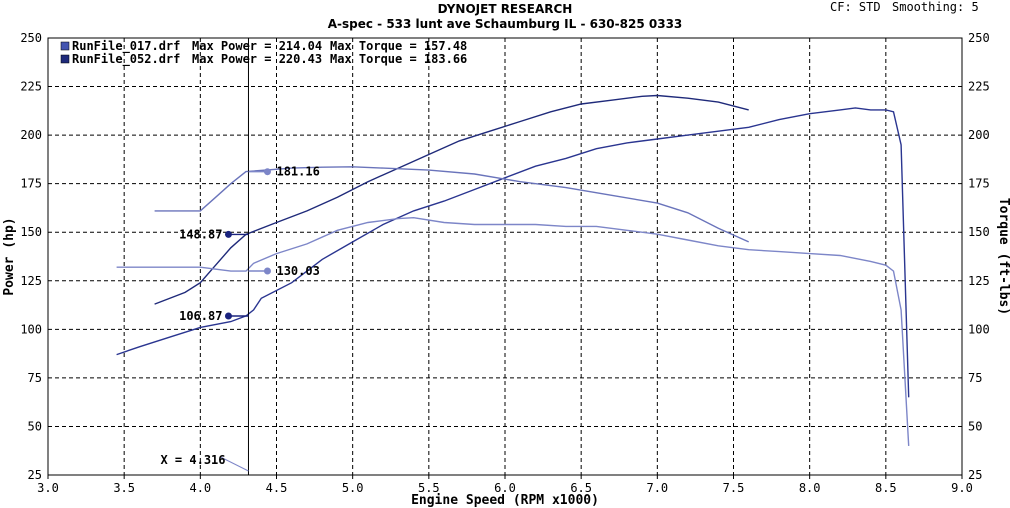 The image size is (1010, 508). What do you see at coordinates (975, 475) in the screenshot?
I see `y-tick-label-right: 25` at bounding box center [975, 475].